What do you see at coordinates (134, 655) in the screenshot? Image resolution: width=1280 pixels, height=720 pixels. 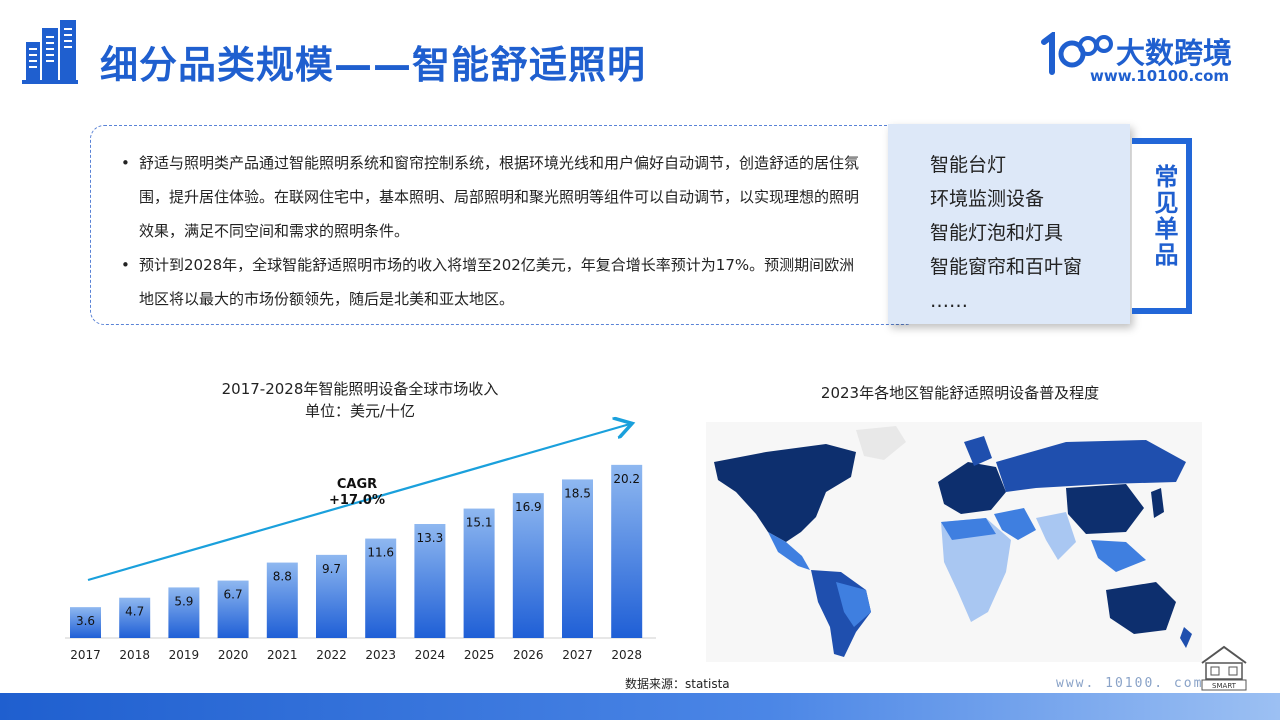 I see `x-tick-2018: 2018` at bounding box center [134, 655].